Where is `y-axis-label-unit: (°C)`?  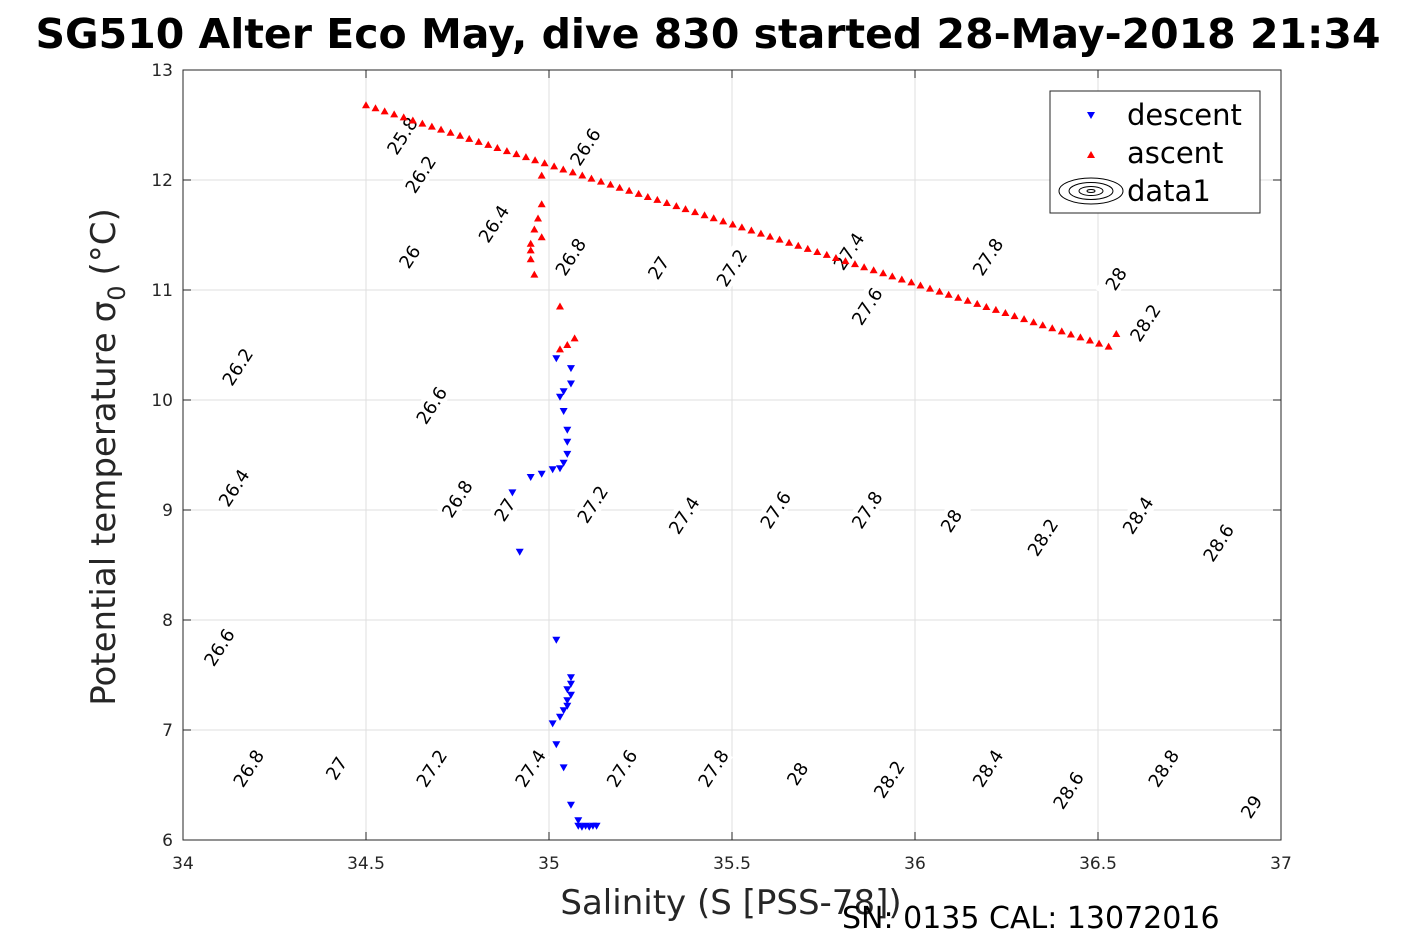
y-axis-label-unit: (°C) is located at coordinates (104, 241).